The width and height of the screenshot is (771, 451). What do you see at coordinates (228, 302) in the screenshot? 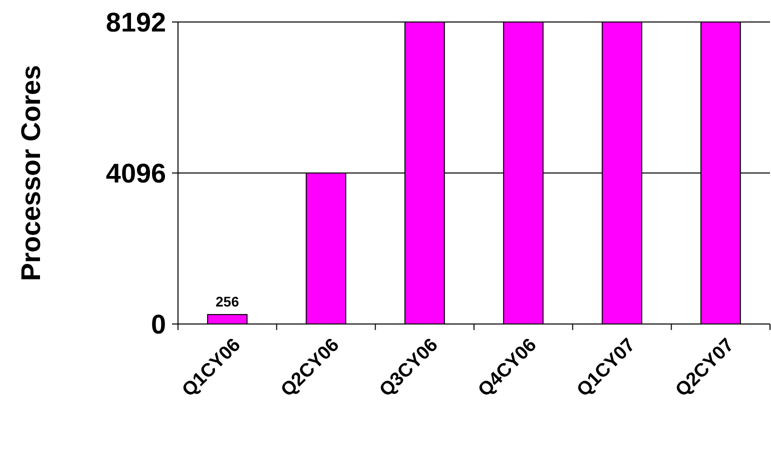
I see `data-label: 256` at bounding box center [228, 302].